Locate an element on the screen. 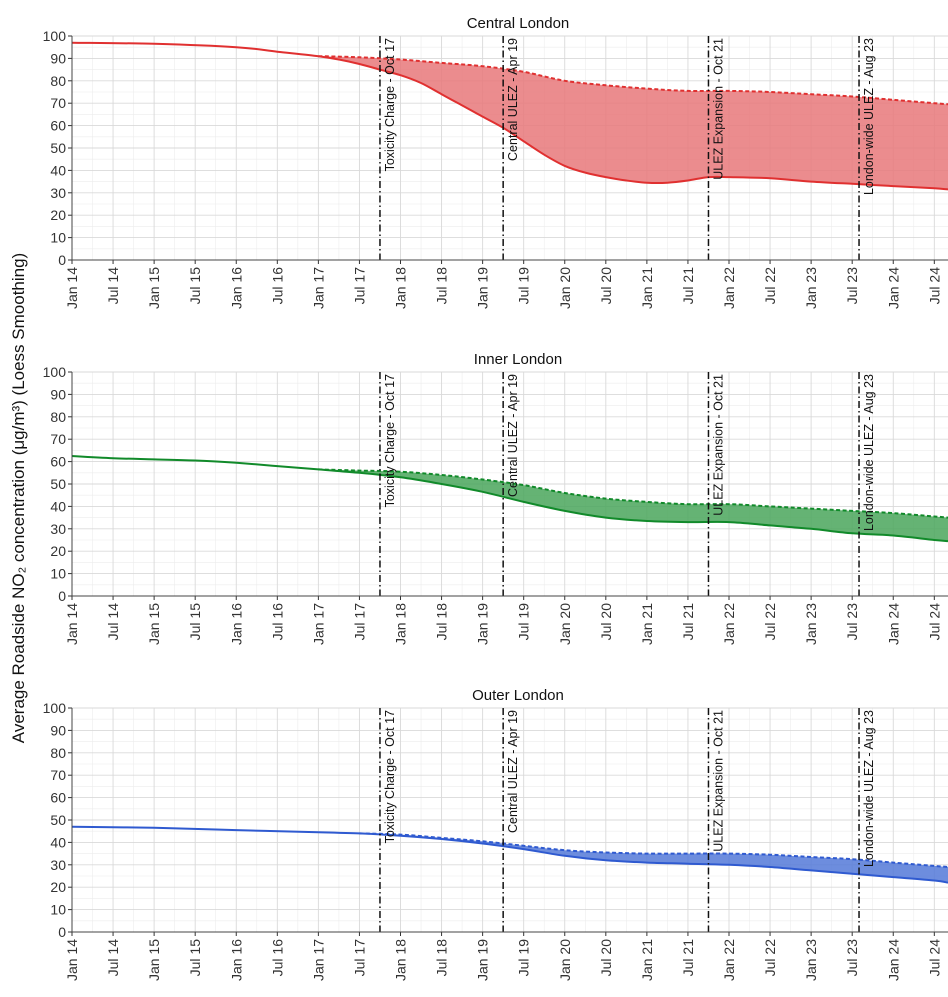 This screenshot has height=997, width=948. y-tick-label: 50 is located at coordinates (58, 148).